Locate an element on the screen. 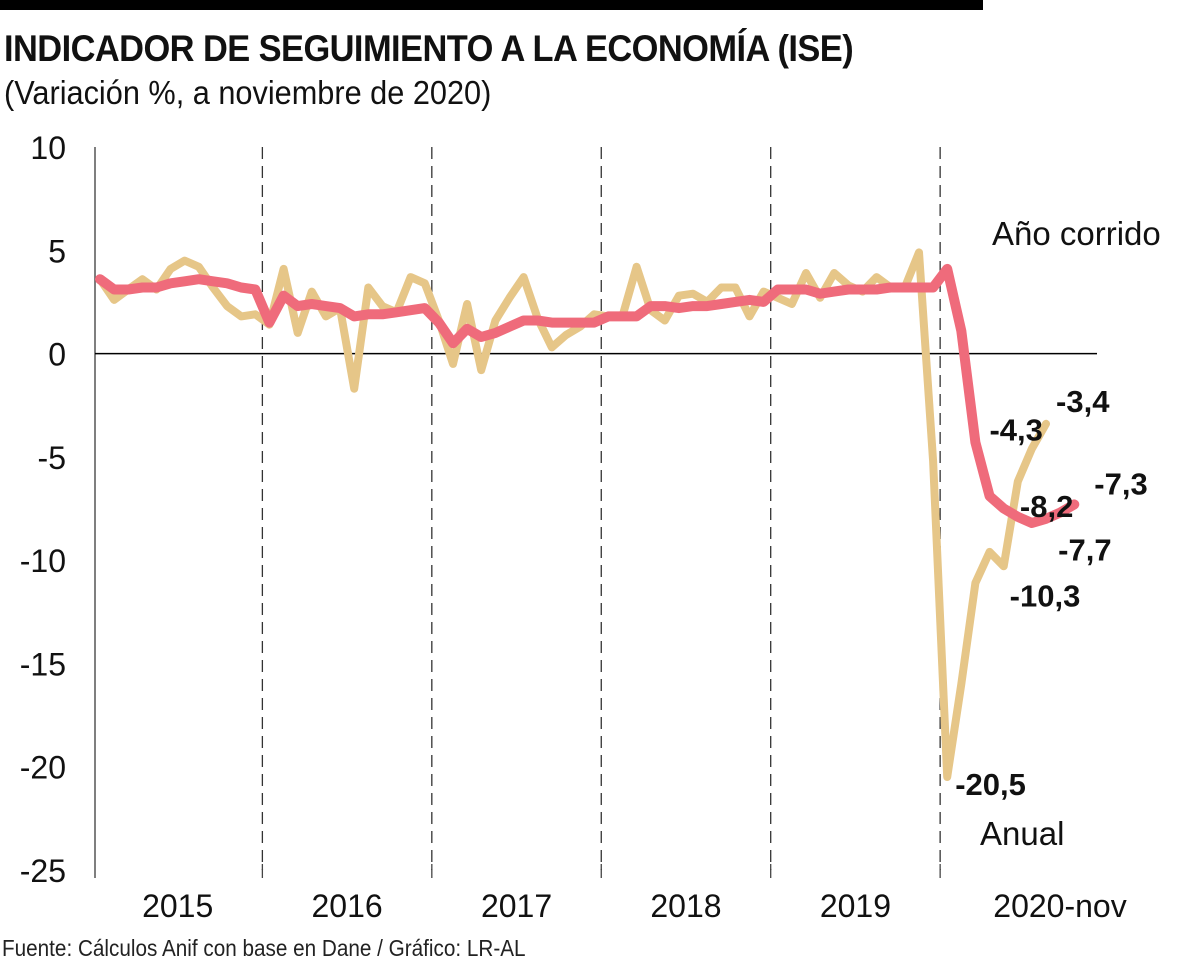 This screenshot has width=1200, height=965. x-tick-label: 2016 is located at coordinates (347, 906).